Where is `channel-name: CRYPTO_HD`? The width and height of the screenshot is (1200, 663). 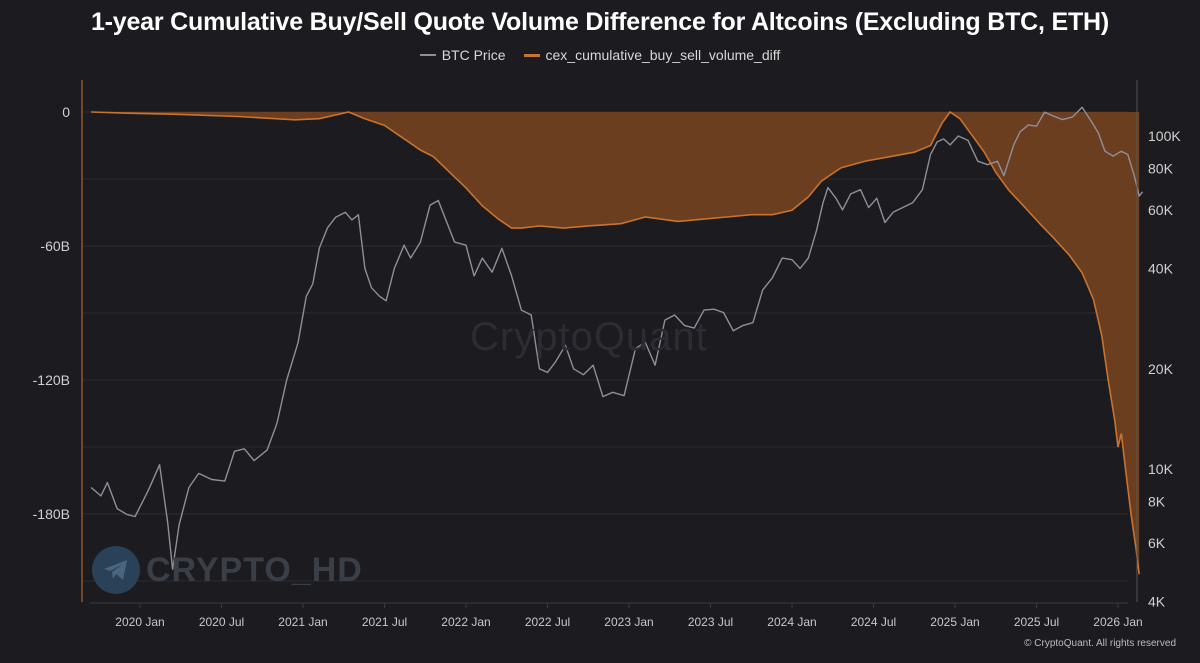 channel-name: CRYPTO_HD is located at coordinates (254, 569).